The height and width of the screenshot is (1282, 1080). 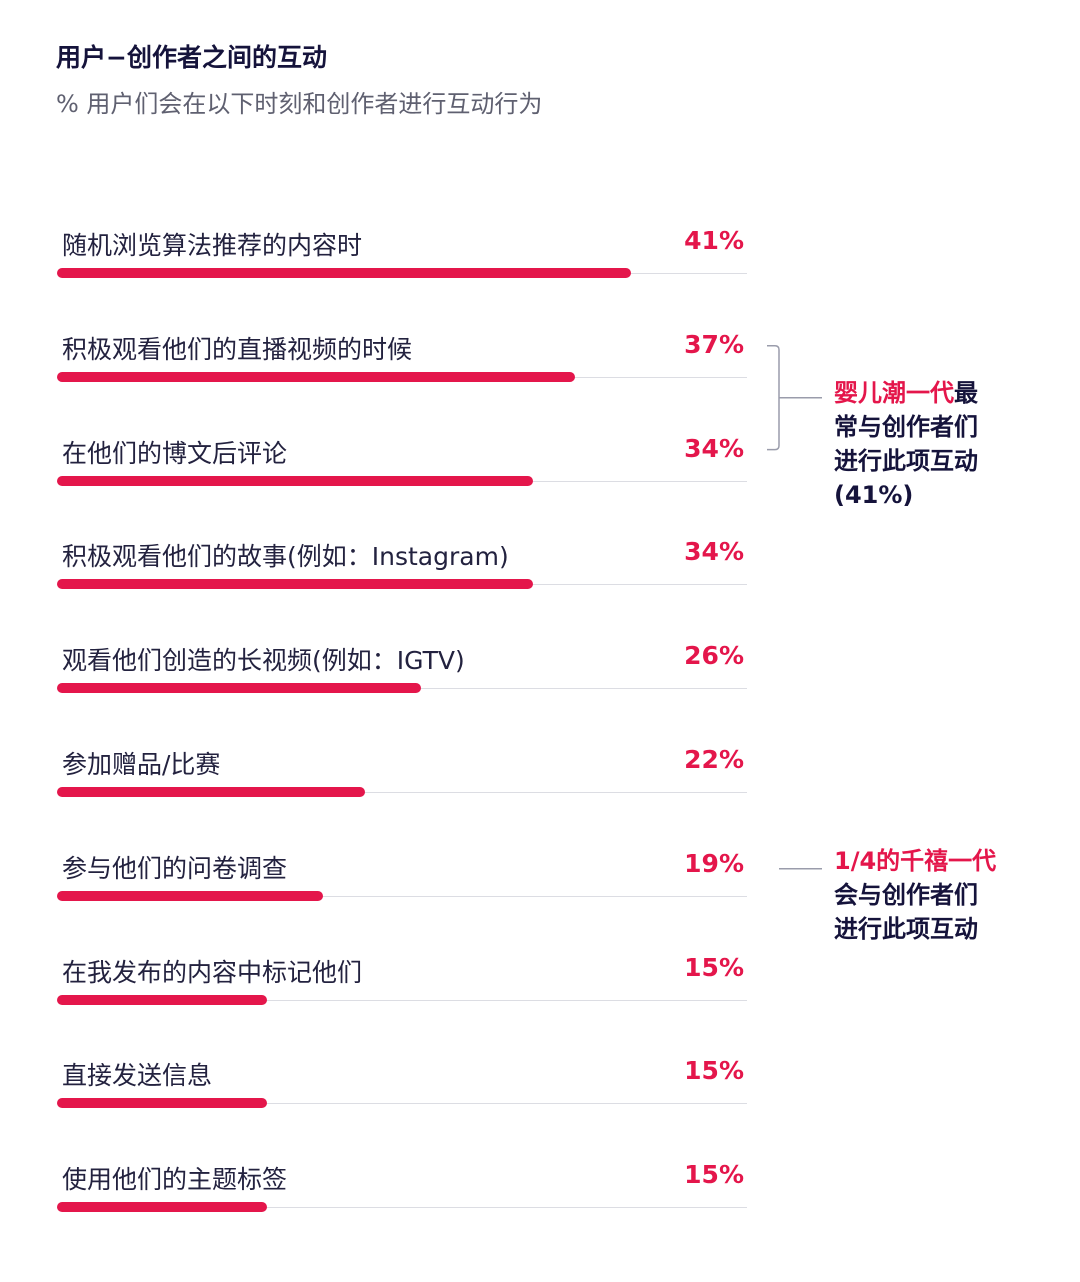 I want to click on bar-value-label: 41%, so click(x=714, y=240).